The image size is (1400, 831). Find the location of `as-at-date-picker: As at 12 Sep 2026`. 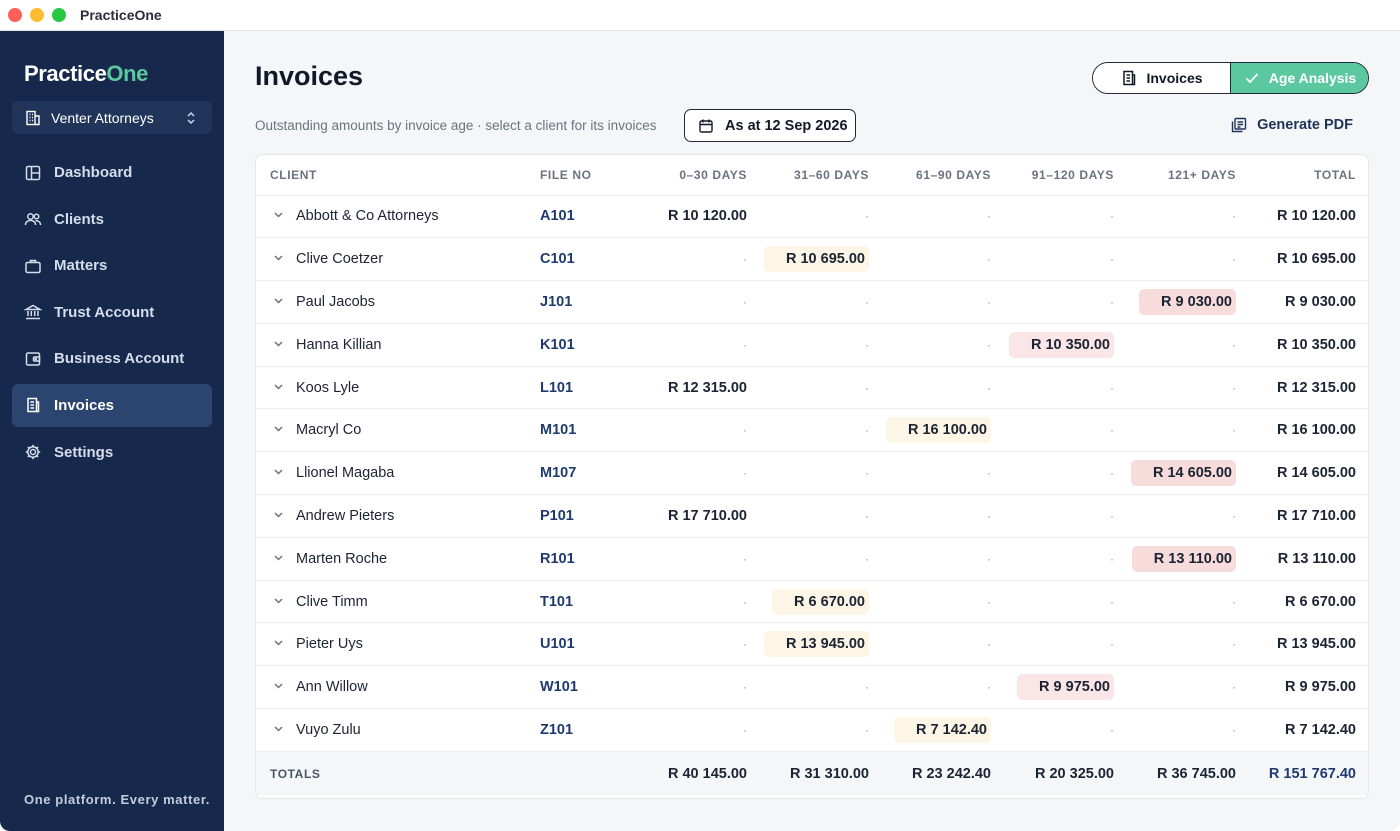

as-at-date-picker: As at 12 Sep 2026 is located at coordinates (770, 125).